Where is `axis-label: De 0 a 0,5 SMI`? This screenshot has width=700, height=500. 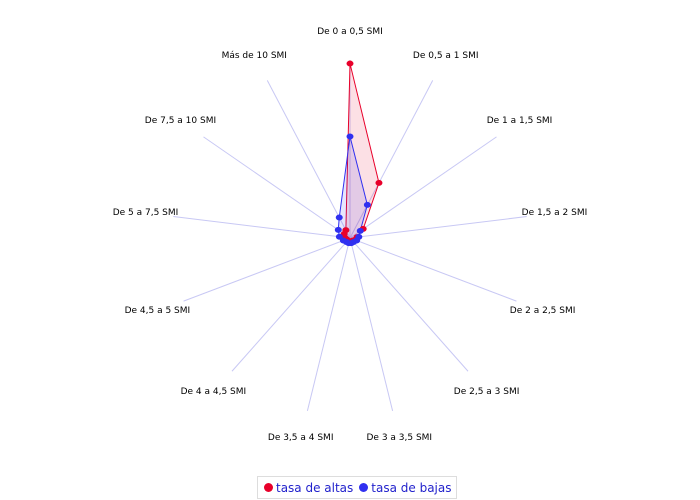 axis-label: De 0 a 0,5 SMI is located at coordinates (350, 32).